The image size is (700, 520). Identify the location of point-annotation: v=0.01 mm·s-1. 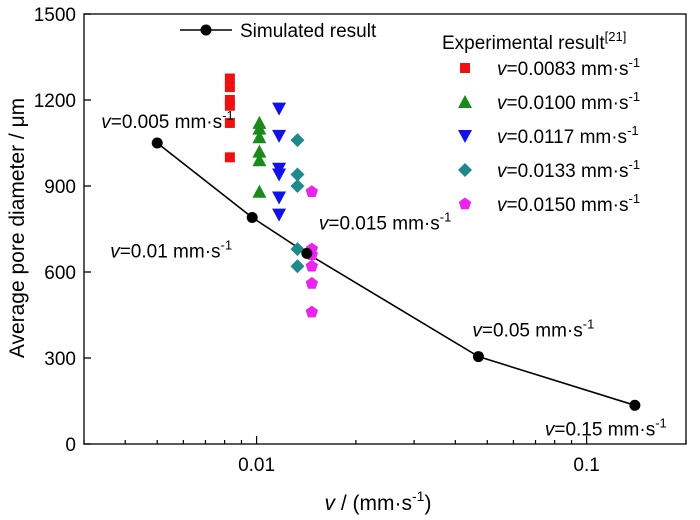
(171, 250).